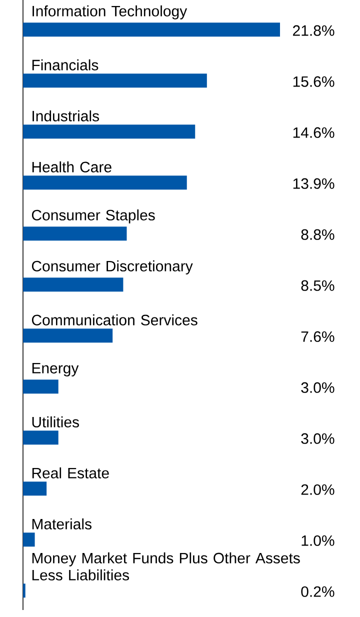 The width and height of the screenshot is (360, 617). I want to click on y-tick-label: Money Market Funds Plus Other Assets Less Liabilities, so click(166, 566).